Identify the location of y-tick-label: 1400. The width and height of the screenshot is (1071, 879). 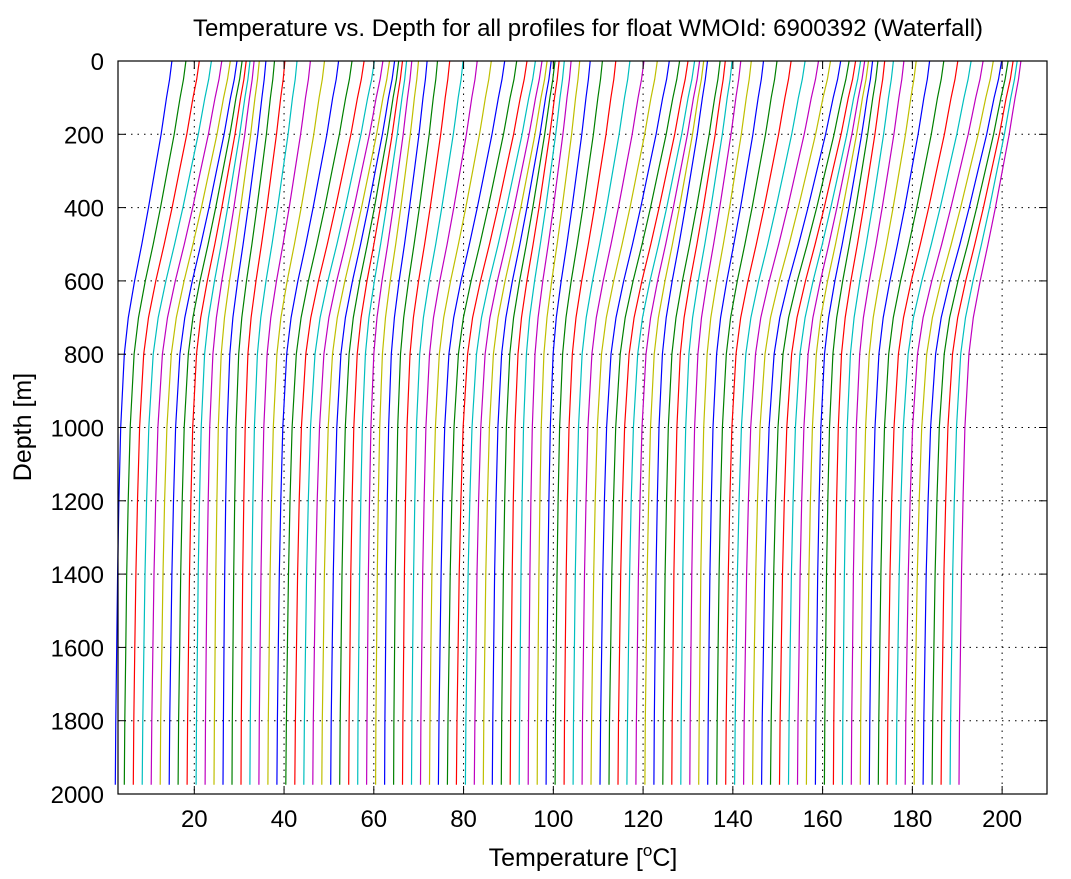
(77, 575).